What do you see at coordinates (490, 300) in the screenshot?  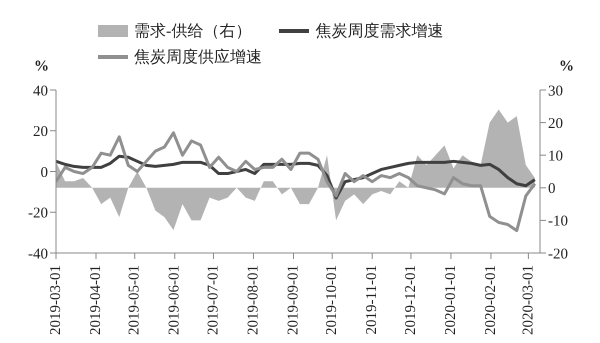 I see `x-tick-label: 2020-02-01` at bounding box center [490, 300].